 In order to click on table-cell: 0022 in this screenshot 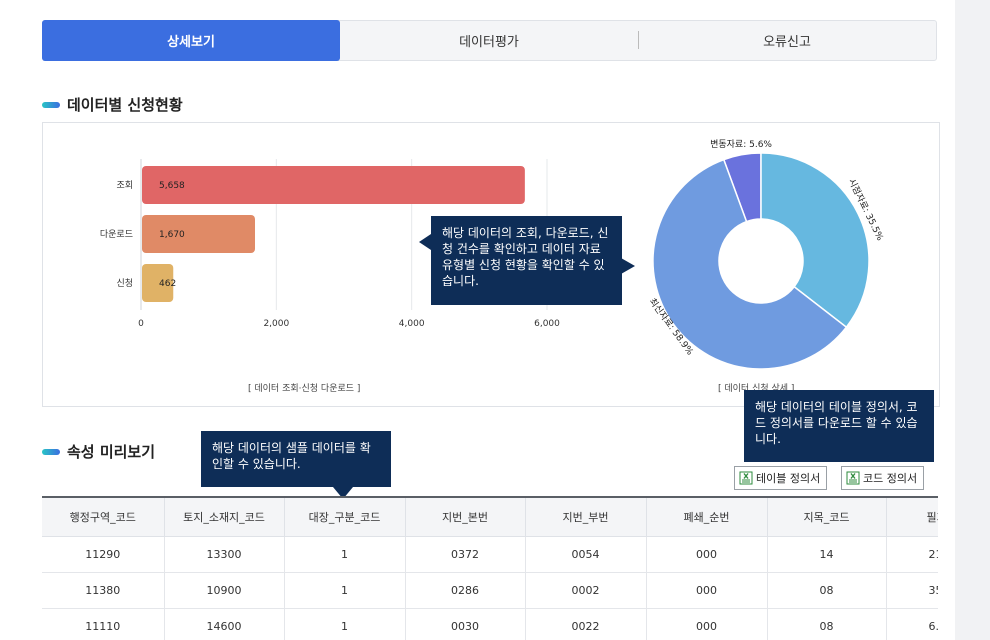, I will do `click(586, 624)`.